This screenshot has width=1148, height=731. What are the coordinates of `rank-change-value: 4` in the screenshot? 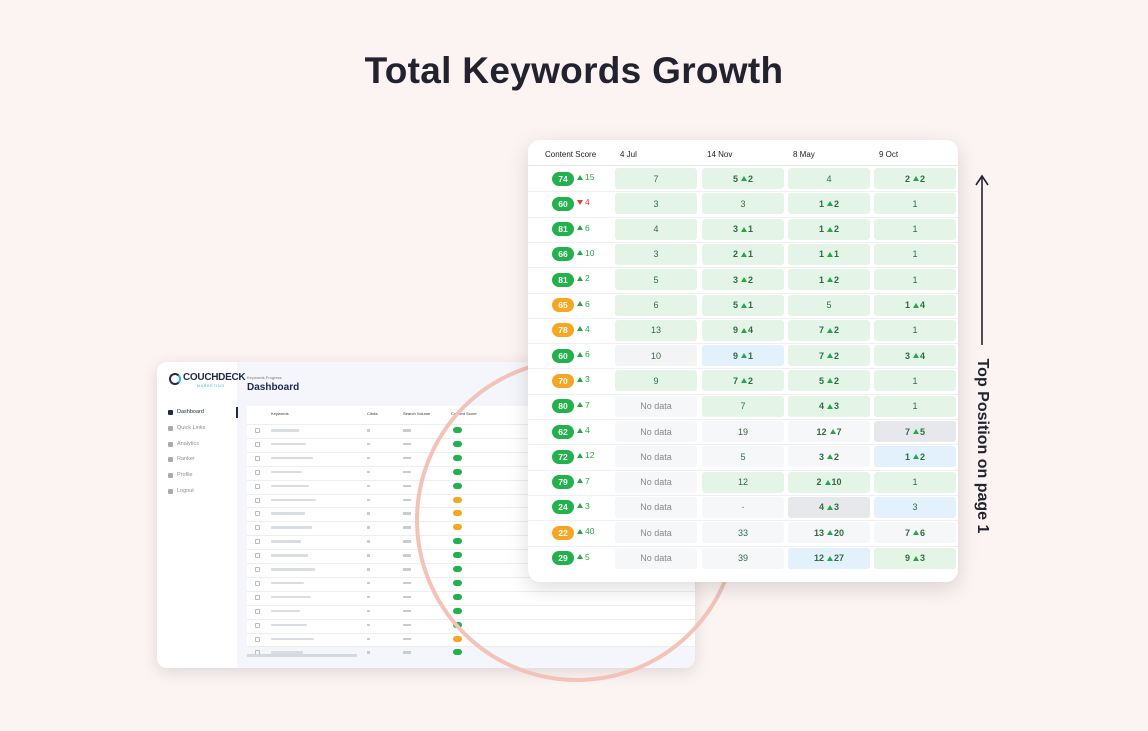 It's located at (923, 355).